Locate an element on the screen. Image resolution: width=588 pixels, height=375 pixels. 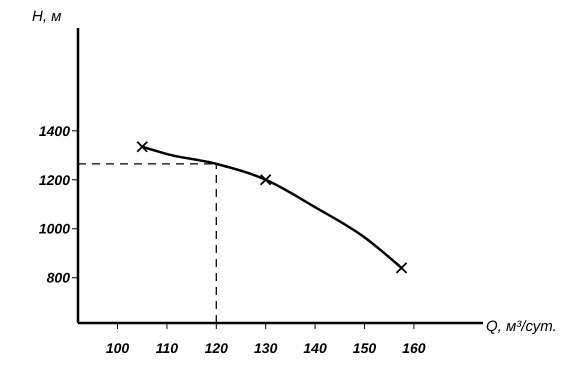
x-tick-label: 150 is located at coordinates (364, 348).